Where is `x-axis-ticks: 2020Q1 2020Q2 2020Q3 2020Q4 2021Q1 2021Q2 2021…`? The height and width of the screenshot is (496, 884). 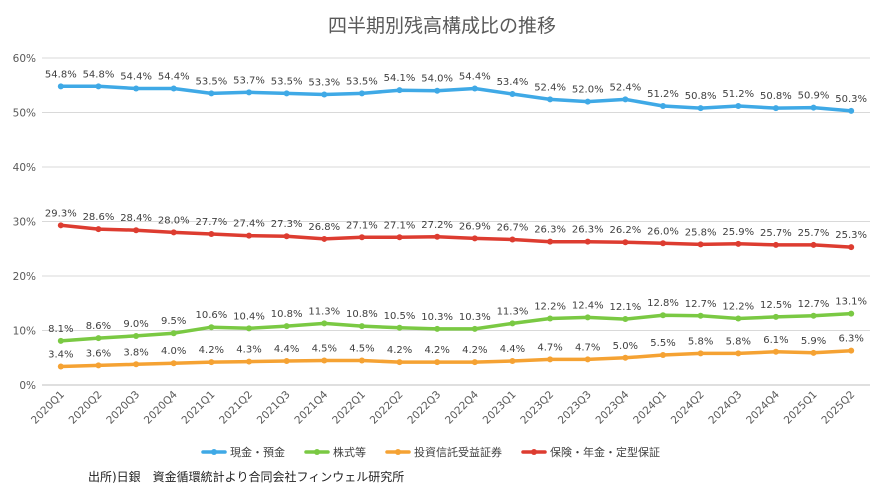
x-axis-ticks: 2020Q1 2020Q2 2020Q3 2020Q4 2021Q1 2021Q2 2021… is located at coordinates (443, 407).